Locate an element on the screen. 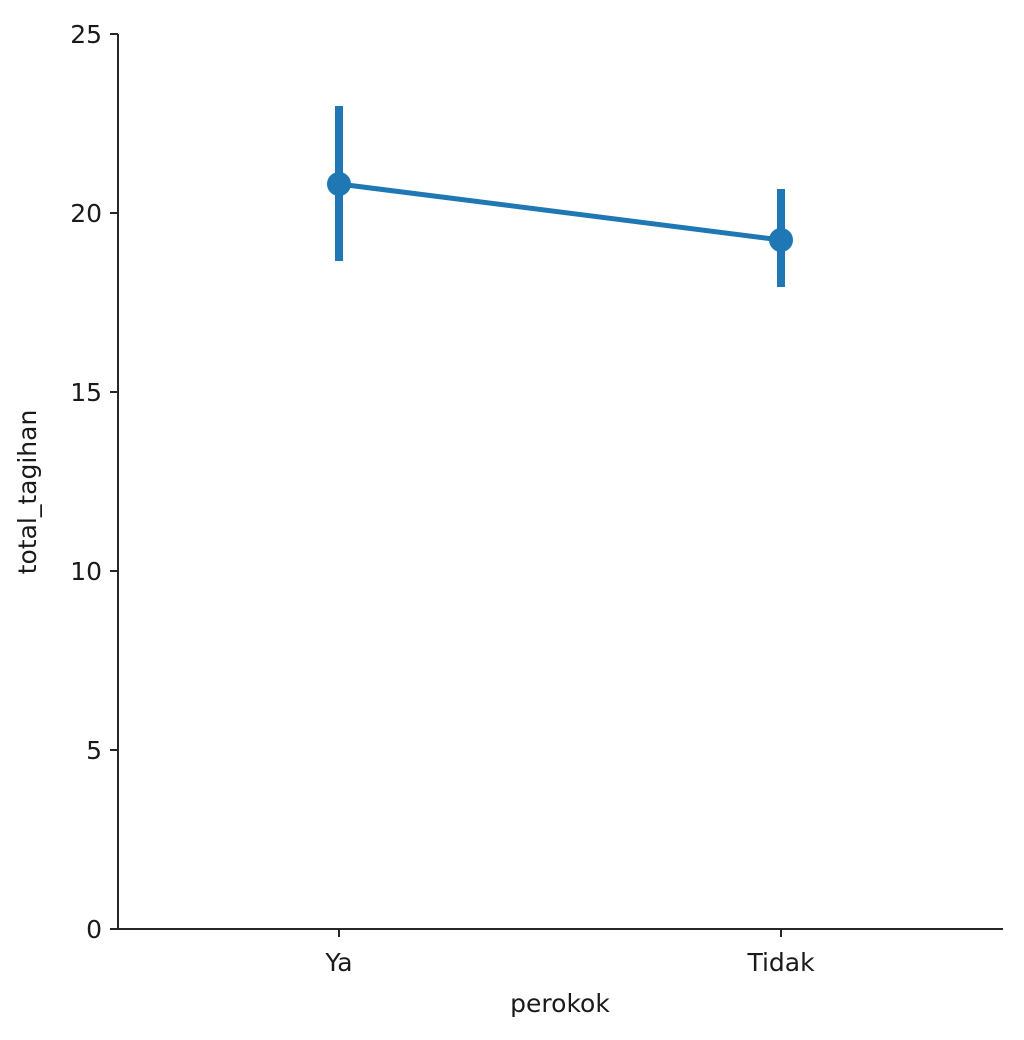 This screenshot has height=1040, width=1024. point-ya is located at coordinates (339, 184).